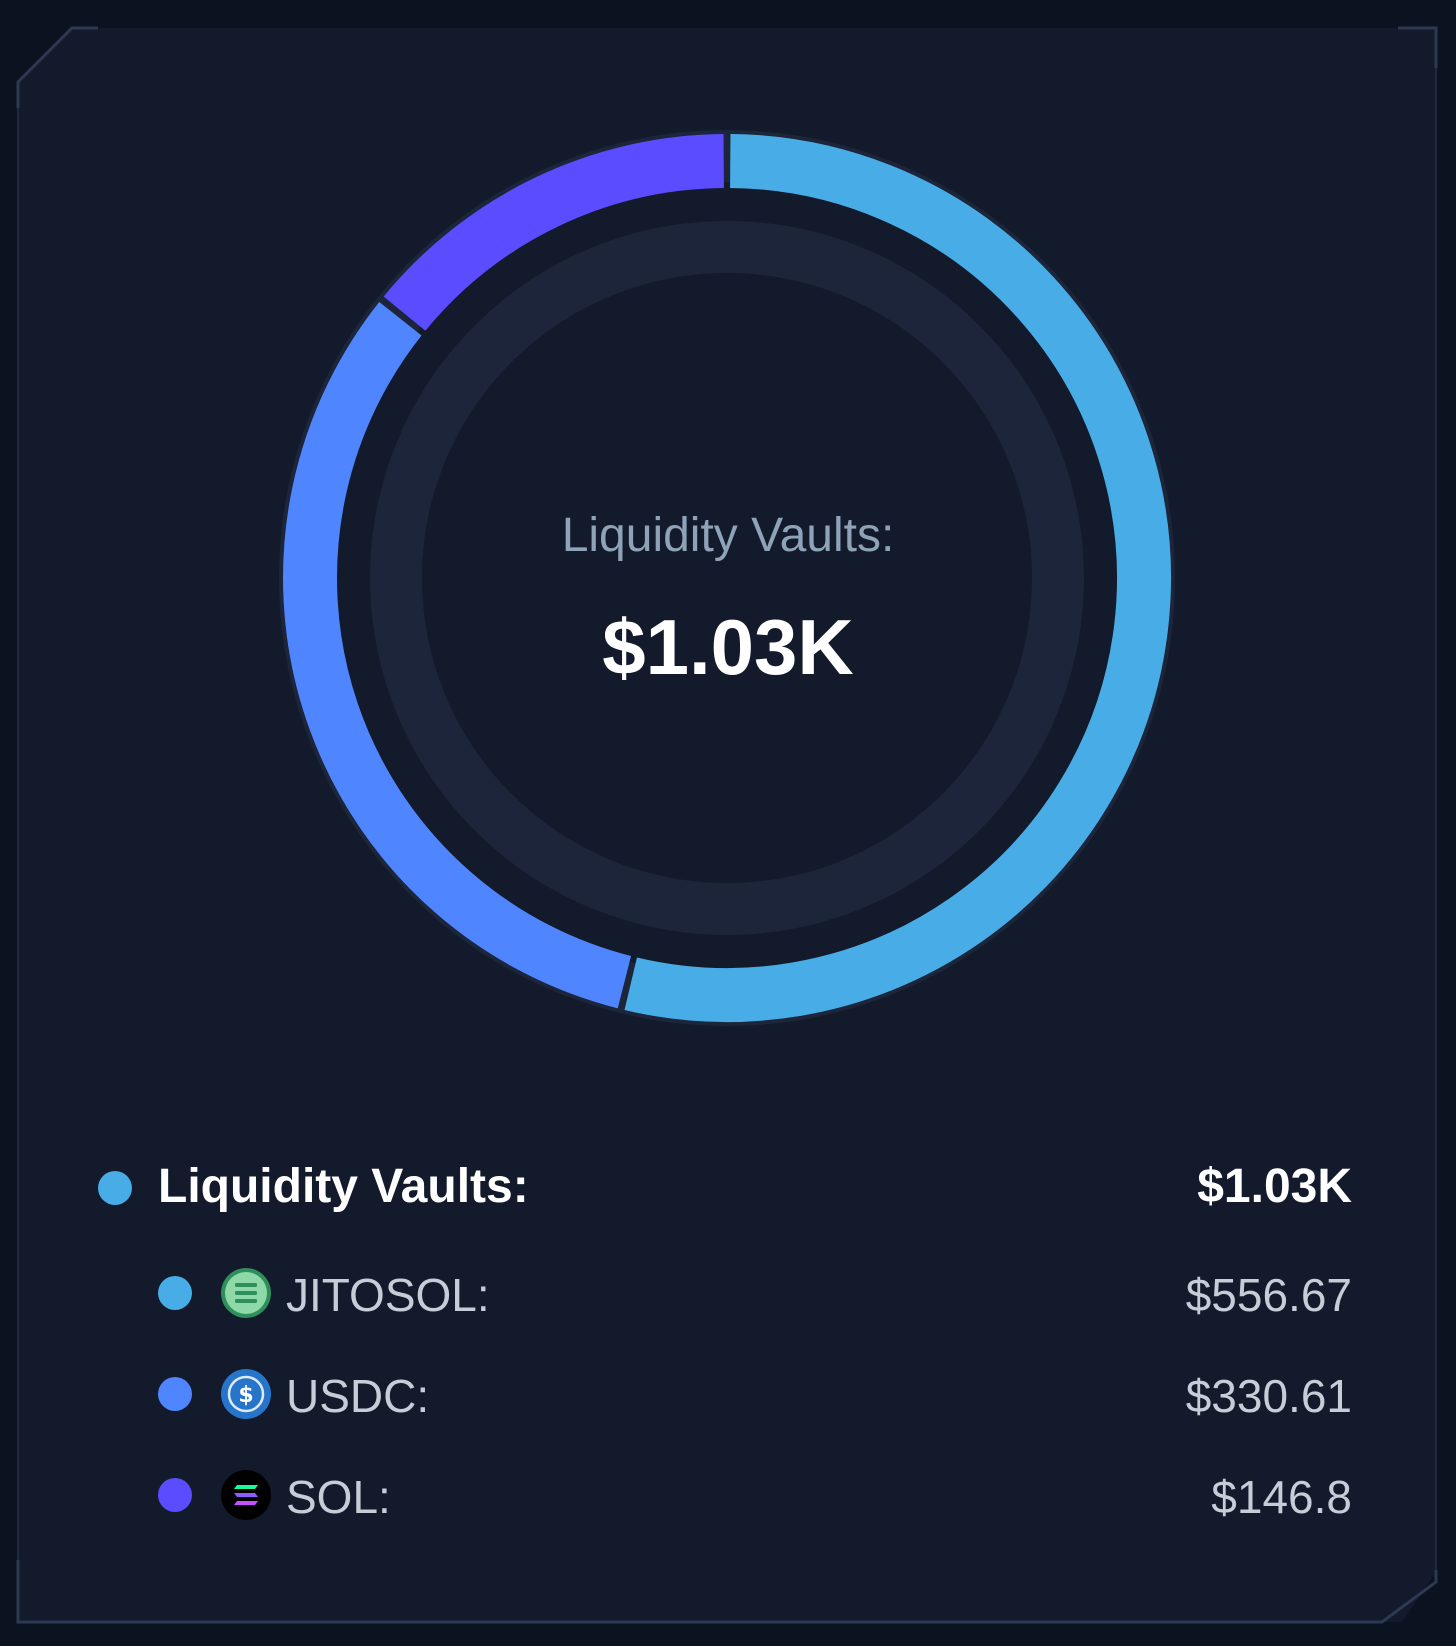 The width and height of the screenshot is (1456, 1646). I want to click on usdc-token-icon: $, so click(246, 1394).